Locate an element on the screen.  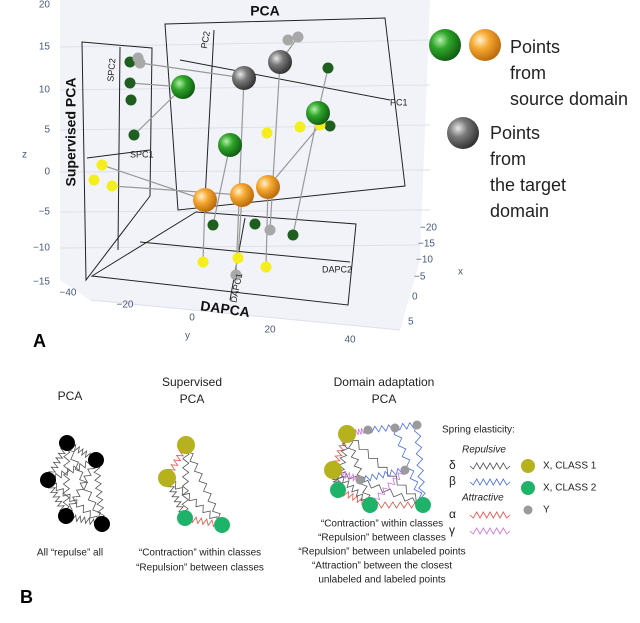
pca-plane is located at coordinates (285, 114).